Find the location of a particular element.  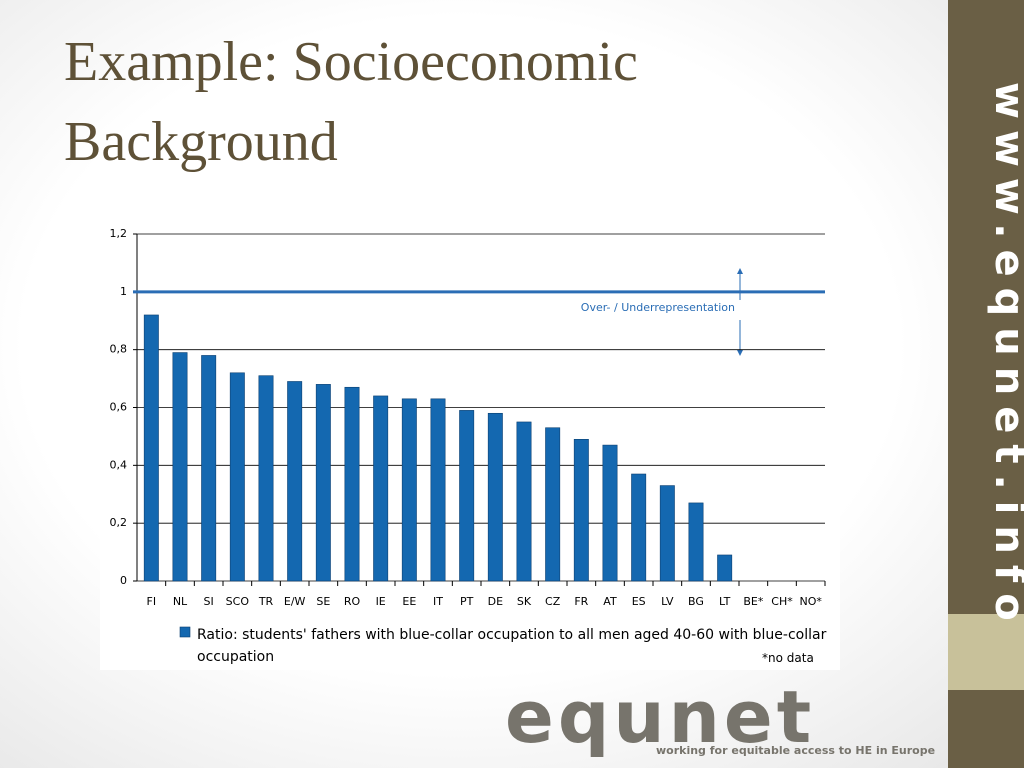

note: *no data is located at coordinates (788, 658).